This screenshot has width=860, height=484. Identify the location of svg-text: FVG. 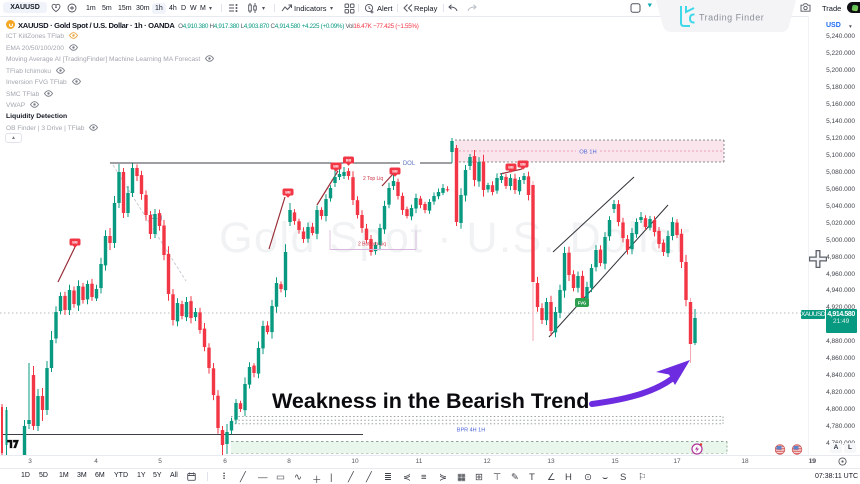
(582, 303).